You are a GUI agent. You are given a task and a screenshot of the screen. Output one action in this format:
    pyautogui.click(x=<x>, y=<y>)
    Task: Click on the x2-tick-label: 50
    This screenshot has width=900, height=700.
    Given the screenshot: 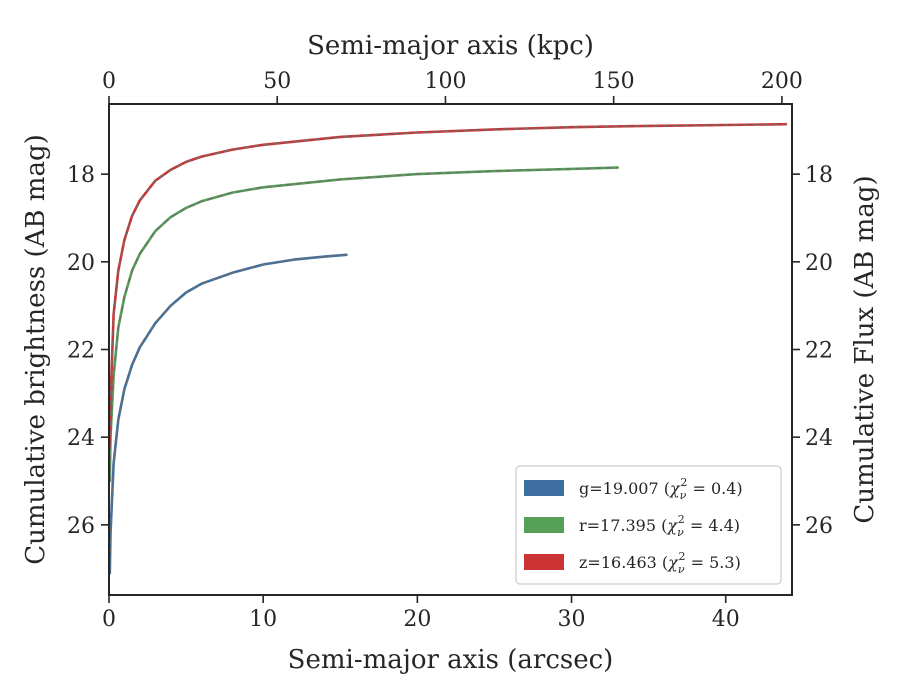 What is the action you would take?
    pyautogui.click(x=277, y=81)
    